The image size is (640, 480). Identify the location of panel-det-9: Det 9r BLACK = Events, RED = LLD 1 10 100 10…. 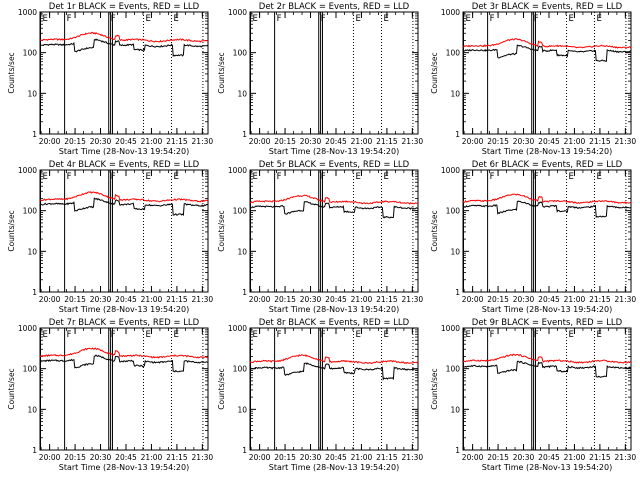
(533, 395).